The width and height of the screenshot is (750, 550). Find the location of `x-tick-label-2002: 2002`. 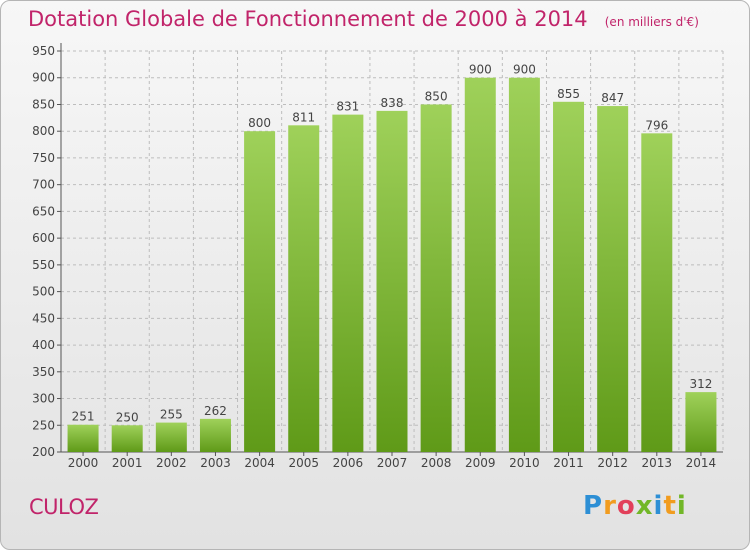

x-tick-label-2002: 2002 is located at coordinates (171, 463).